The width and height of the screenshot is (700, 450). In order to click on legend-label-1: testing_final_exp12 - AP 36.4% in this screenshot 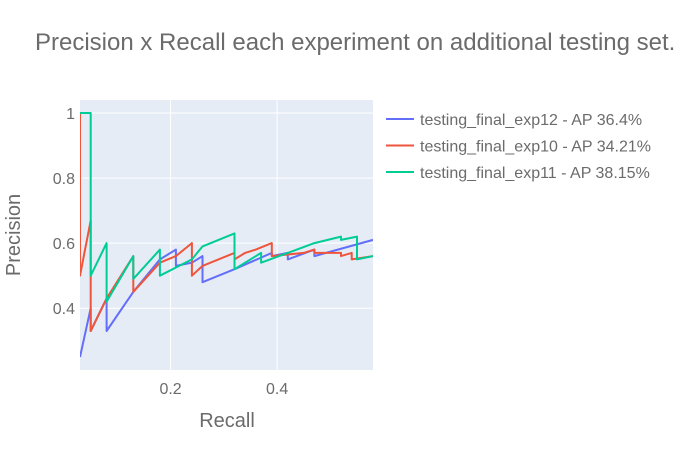, I will do `click(531, 120)`.